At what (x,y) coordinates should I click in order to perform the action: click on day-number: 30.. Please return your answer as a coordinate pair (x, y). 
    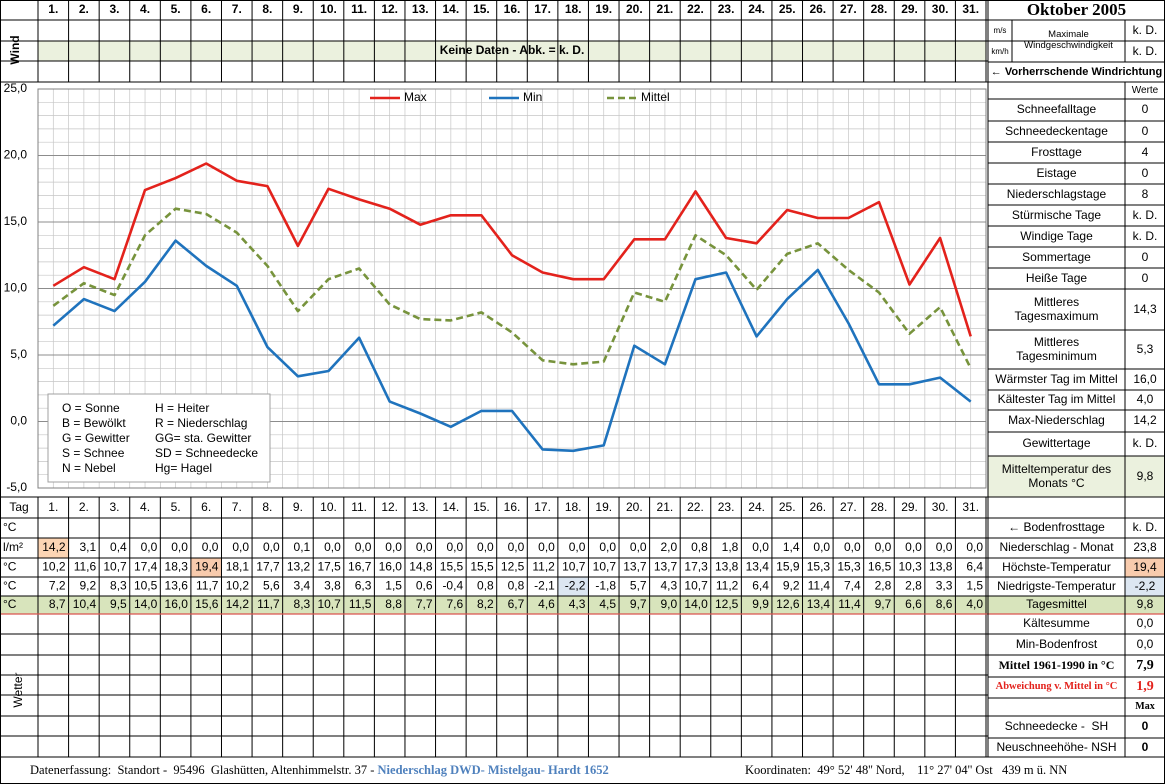
    Looking at the image, I should click on (940, 507).